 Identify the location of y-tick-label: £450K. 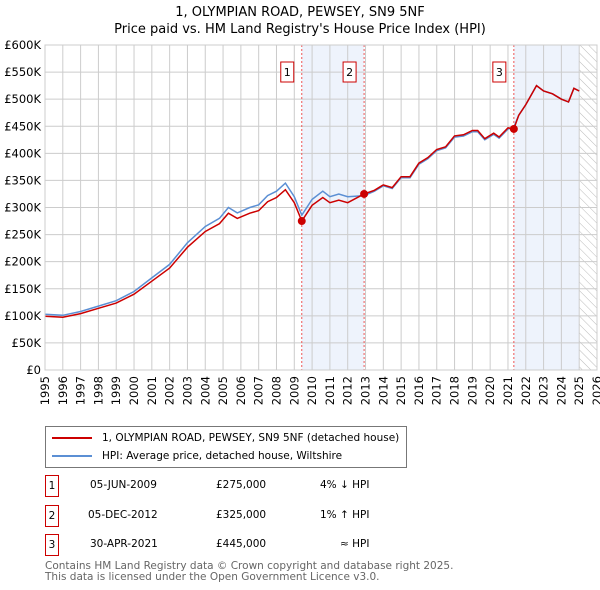
(22, 126).